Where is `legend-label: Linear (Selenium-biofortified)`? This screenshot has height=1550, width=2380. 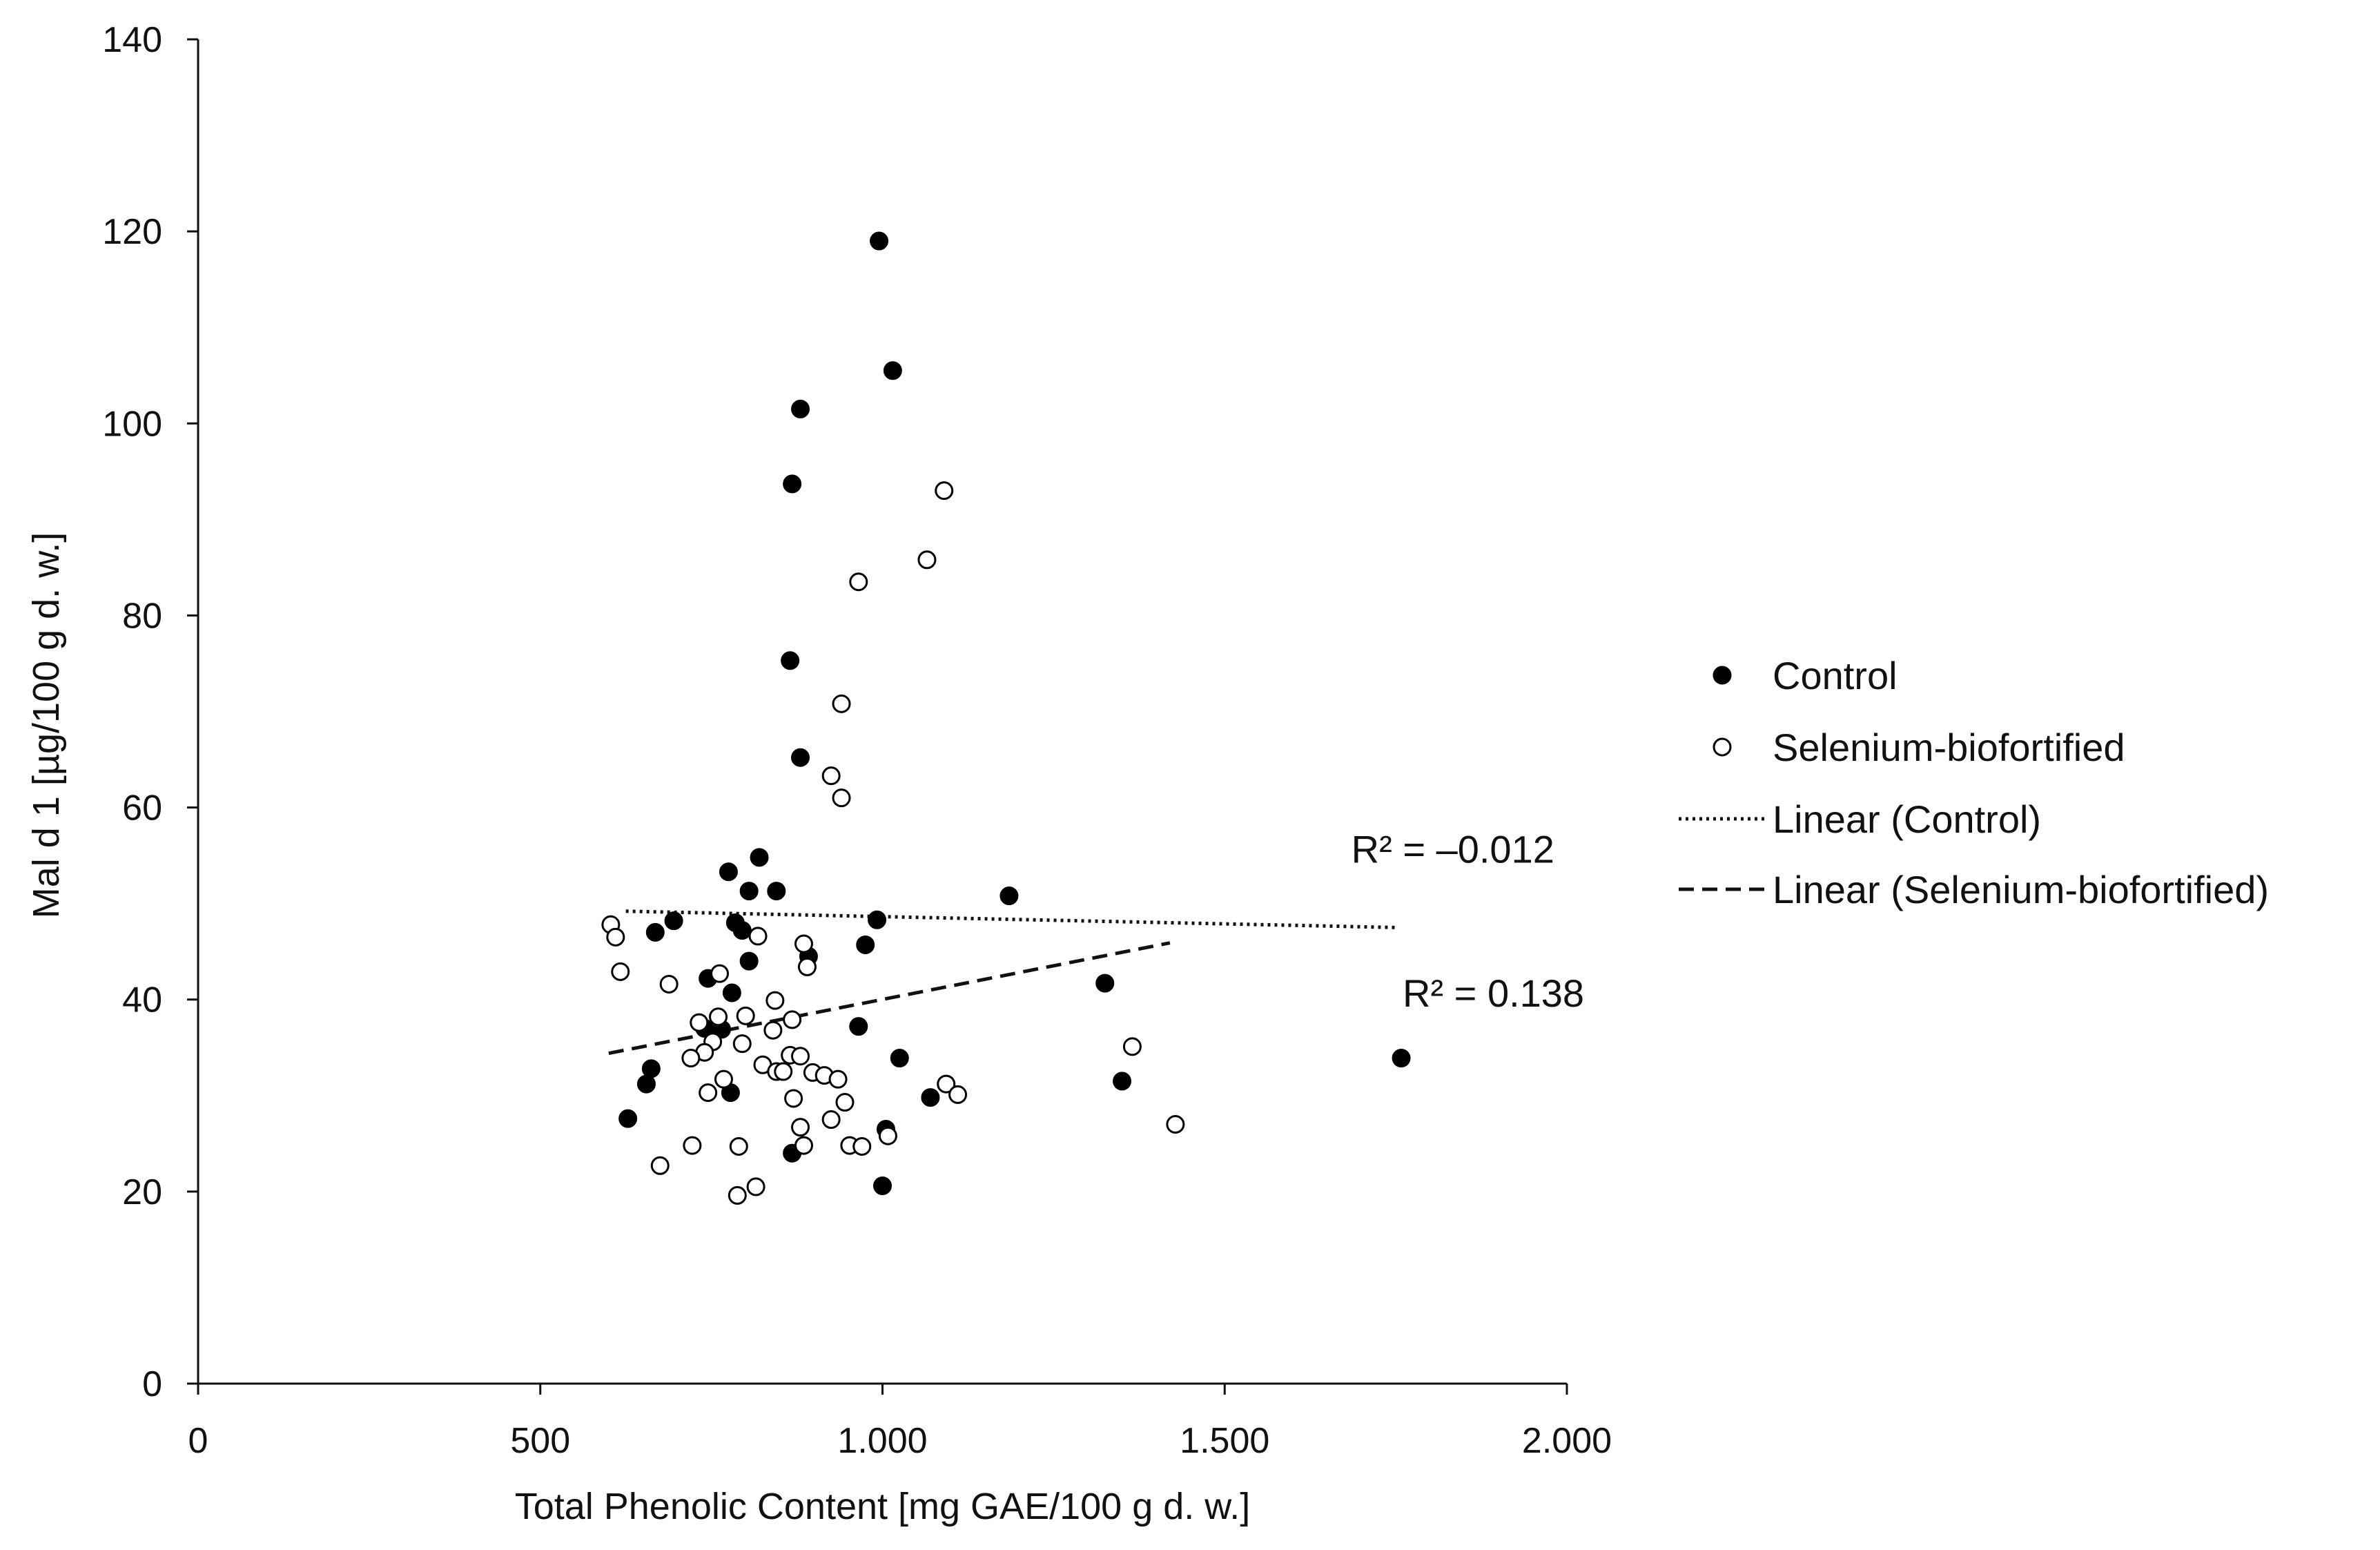 legend-label: Linear (Selenium-biofortified) is located at coordinates (2021, 889).